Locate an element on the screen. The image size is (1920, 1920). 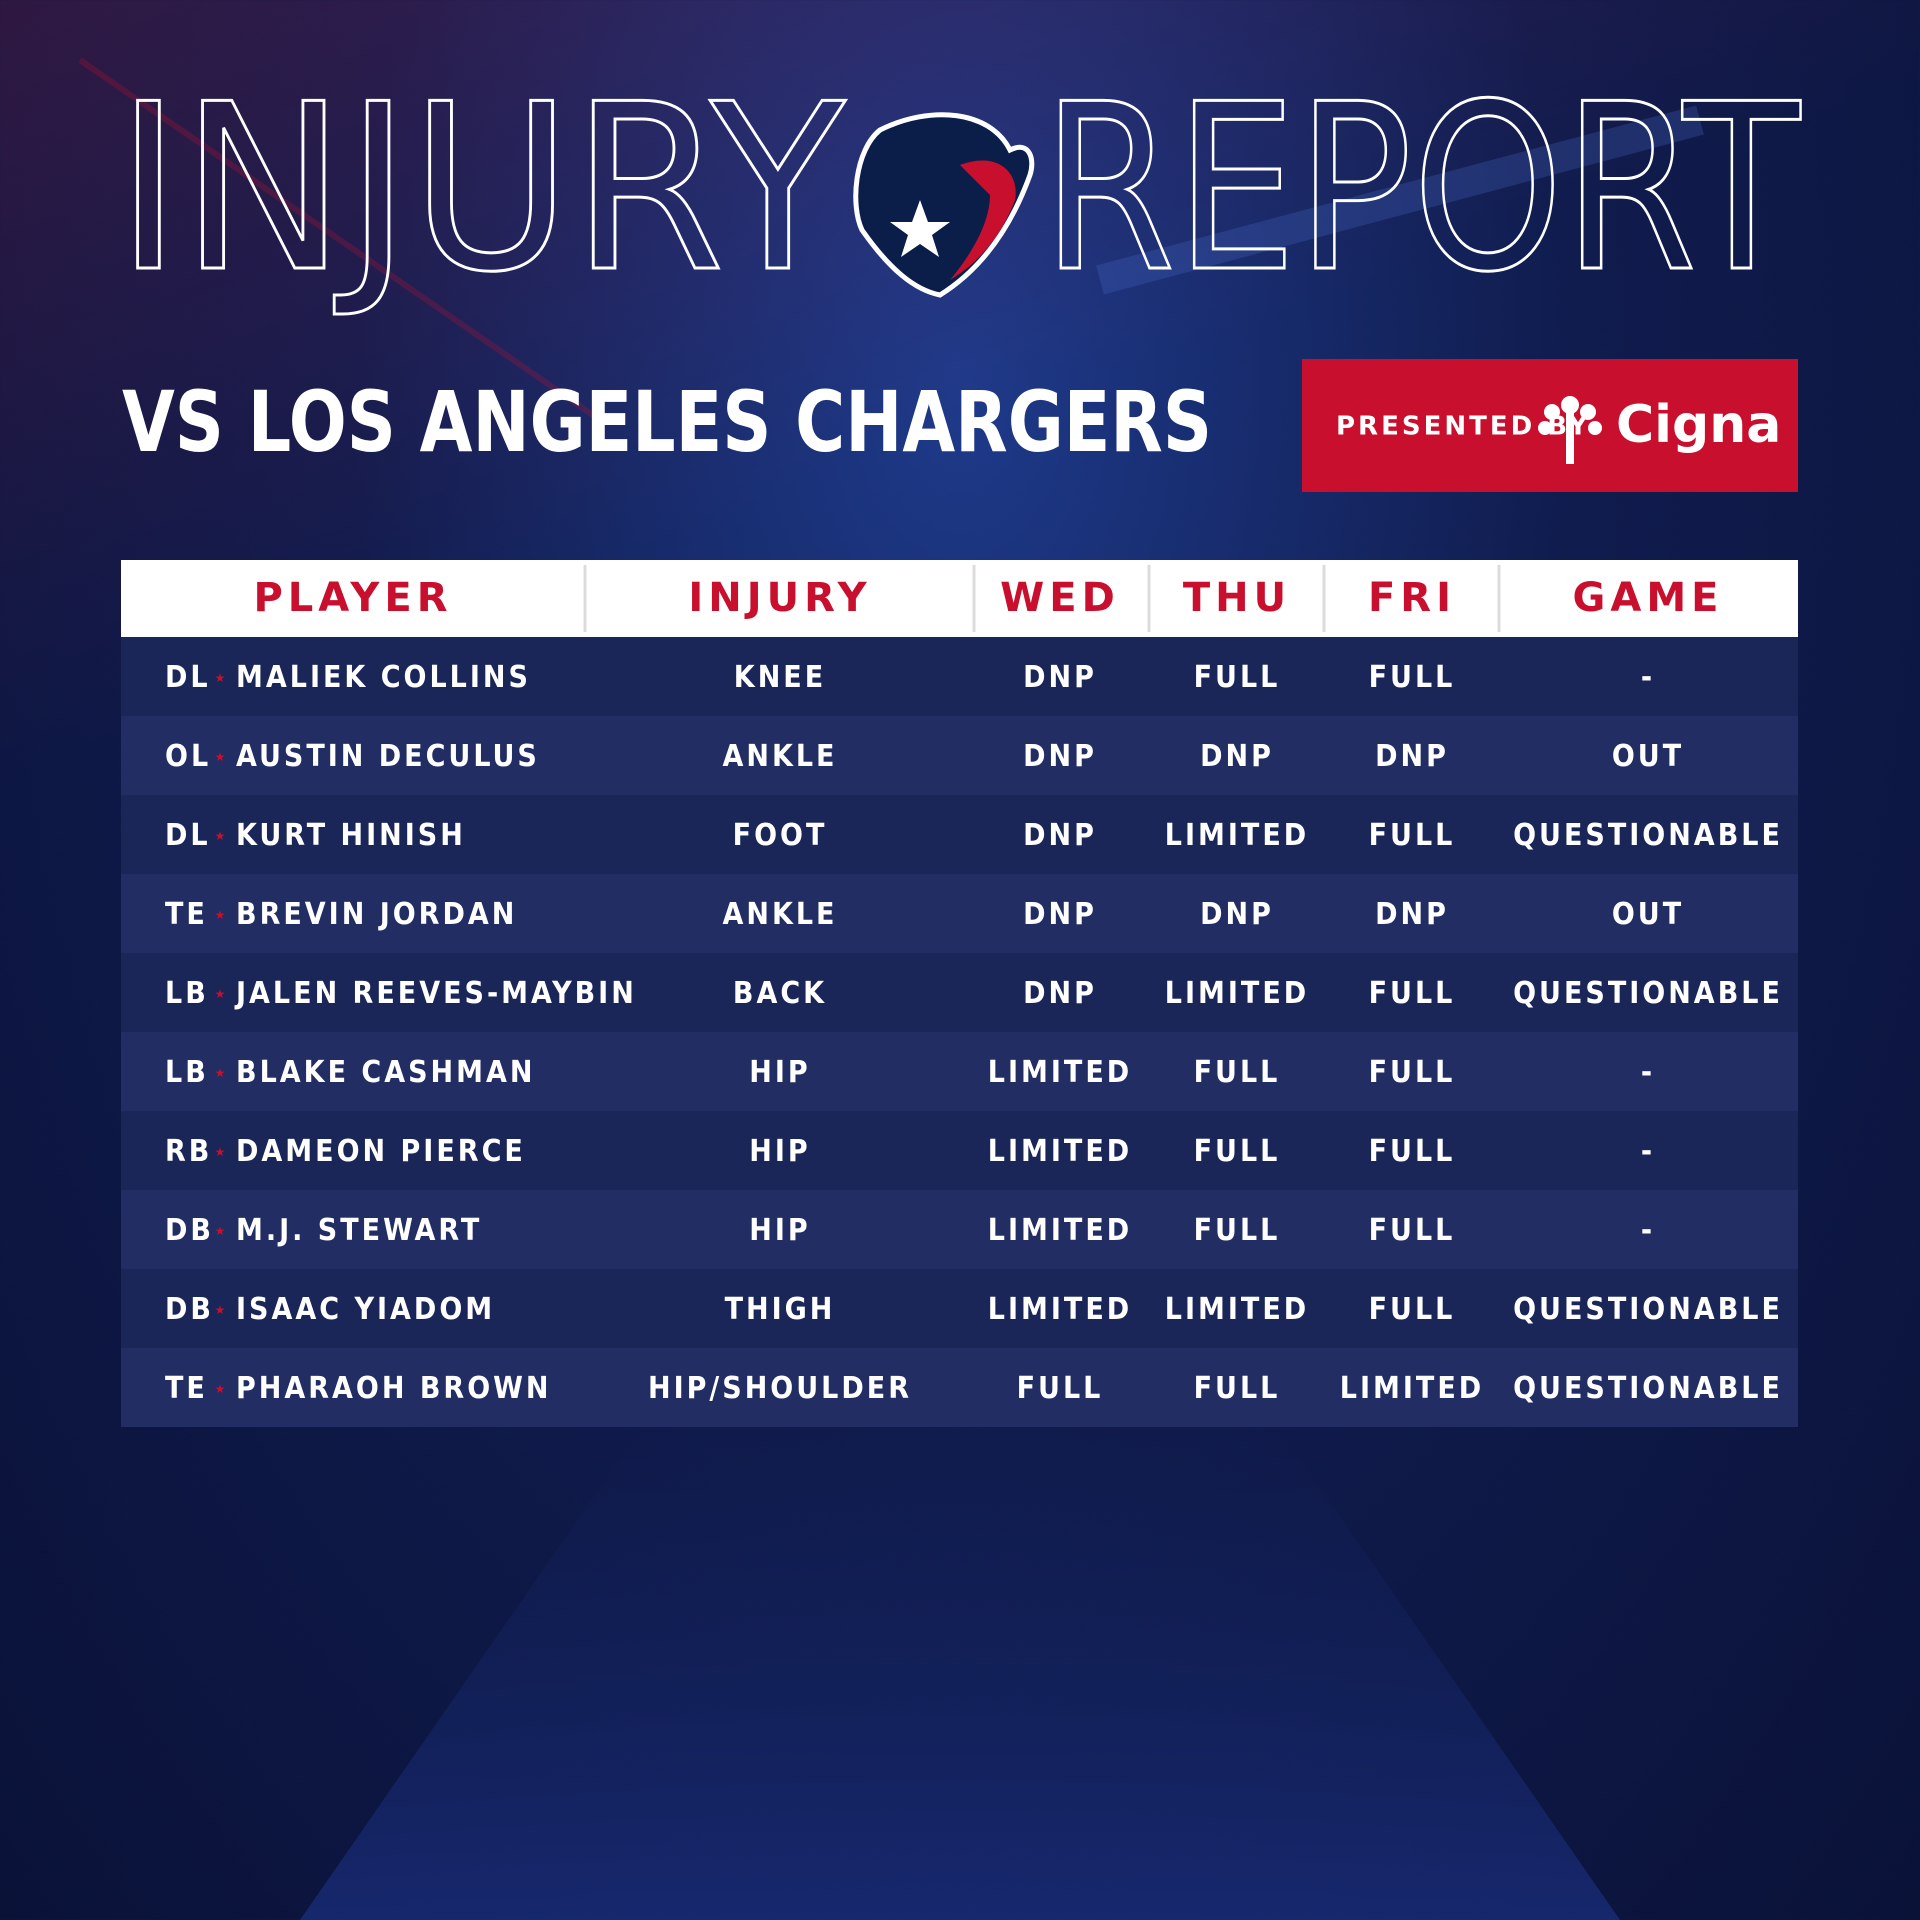
player-name: MALIEK COLLINS is located at coordinates (383, 677).